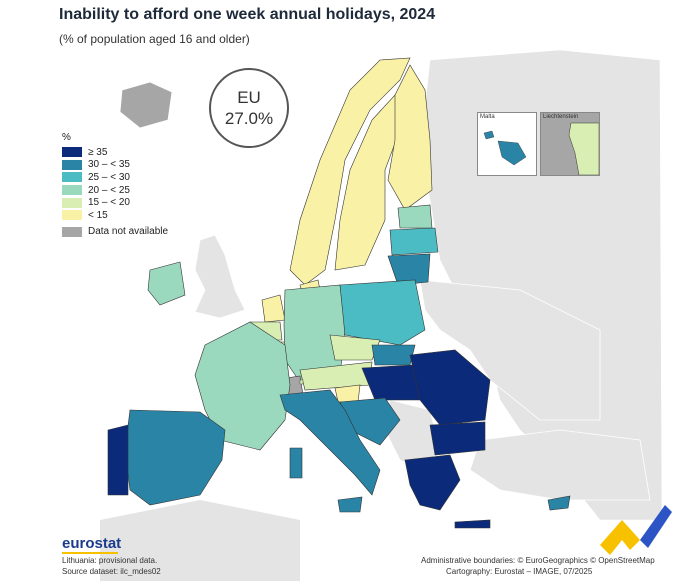 The height and width of the screenshot is (581, 700). What do you see at coordinates (110, 560) in the screenshot?
I see `footer-note: Lithuania: provisional data.` at bounding box center [110, 560].